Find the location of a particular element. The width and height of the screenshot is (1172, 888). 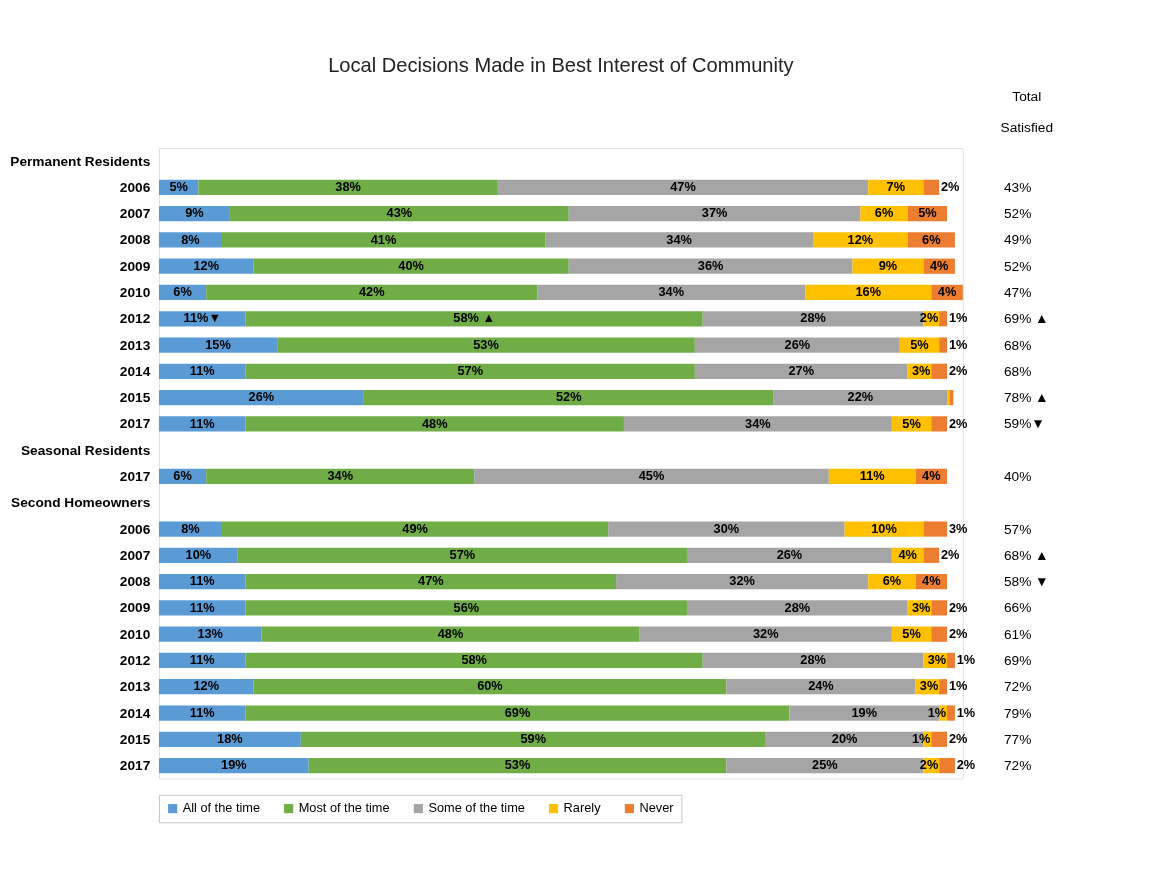

data-label: 18% is located at coordinates (230, 738).